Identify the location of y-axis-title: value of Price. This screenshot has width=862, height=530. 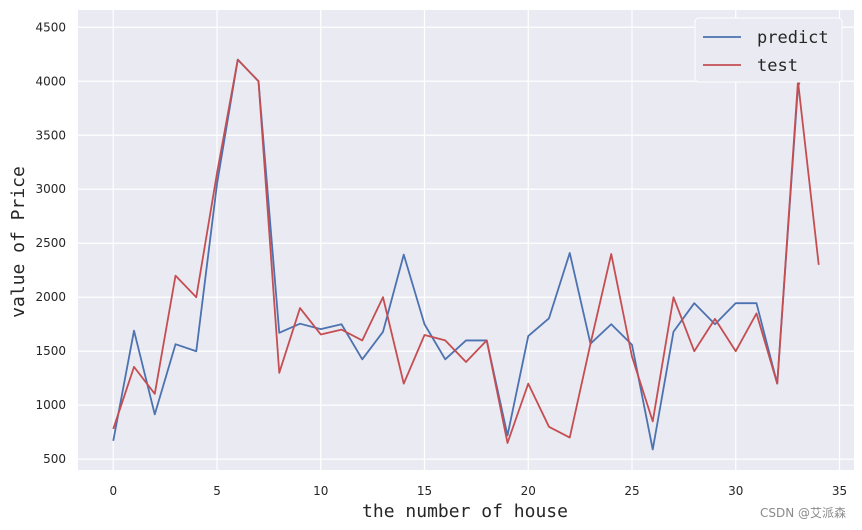
(18, 242).